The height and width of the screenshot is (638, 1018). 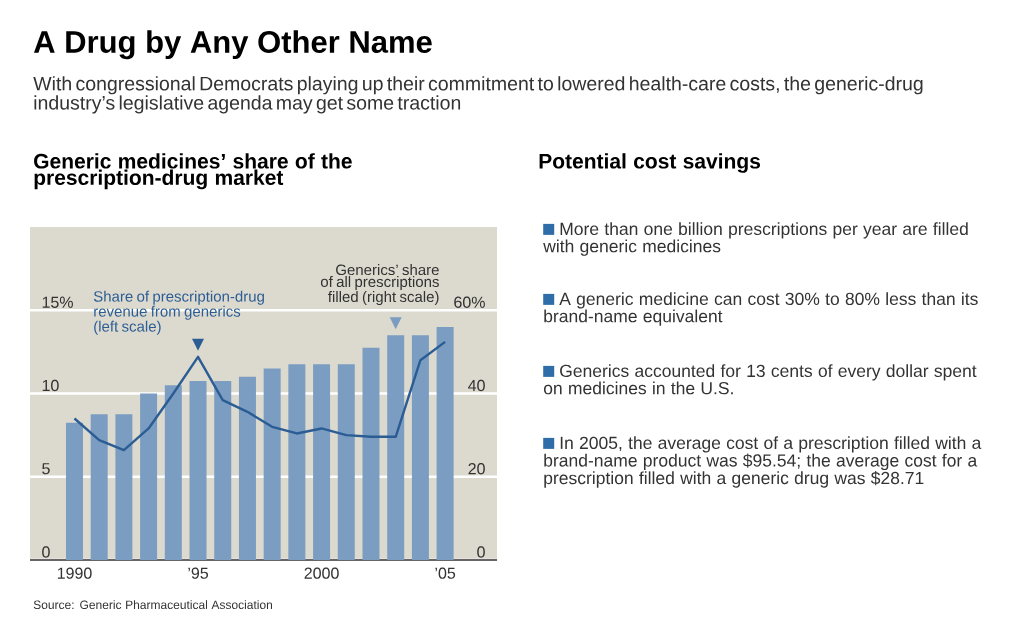 What do you see at coordinates (445, 573) in the screenshot?
I see `x-tick-label: ’05` at bounding box center [445, 573].